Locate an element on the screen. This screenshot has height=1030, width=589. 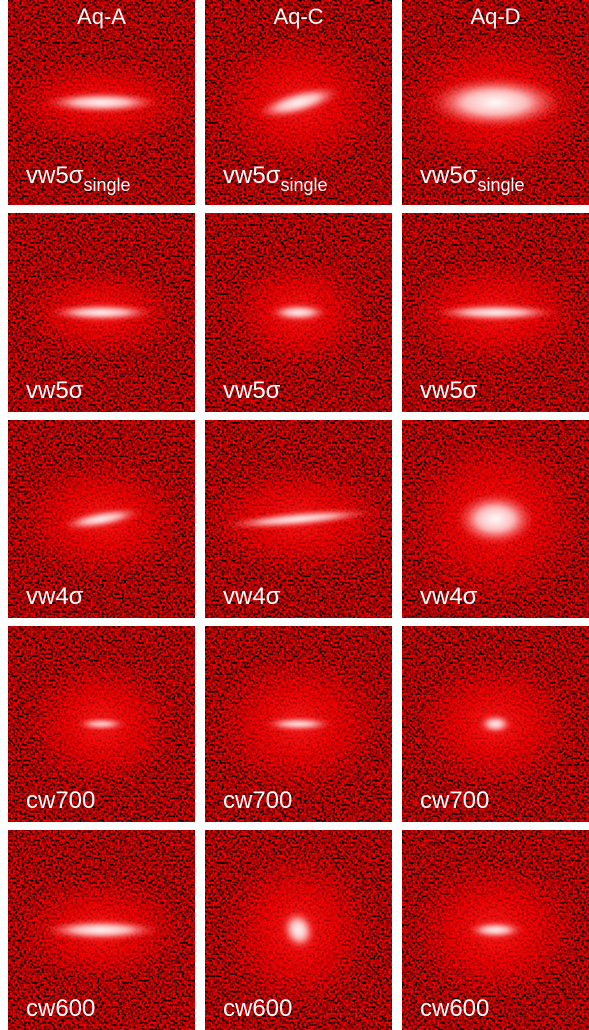
panel: Aq-C vw5σsingle is located at coordinates (298, 102).